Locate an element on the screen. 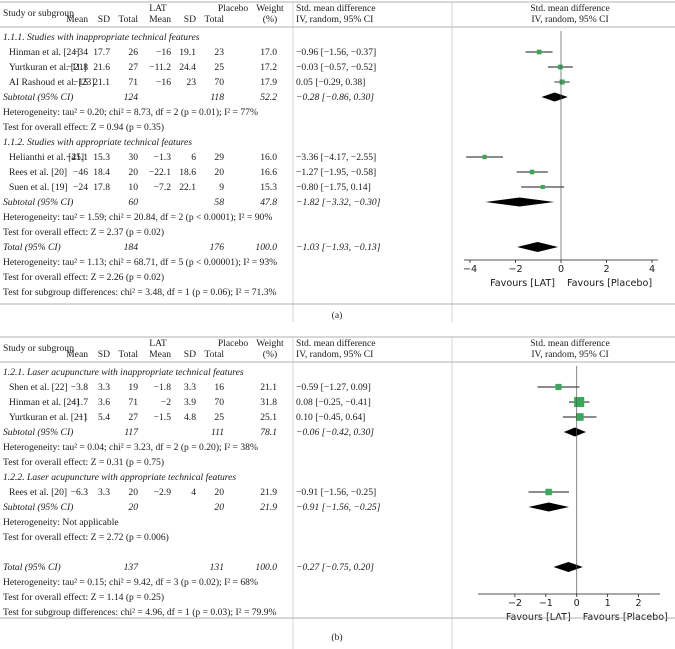  placebo-sd: 6 is located at coordinates (193, 157).